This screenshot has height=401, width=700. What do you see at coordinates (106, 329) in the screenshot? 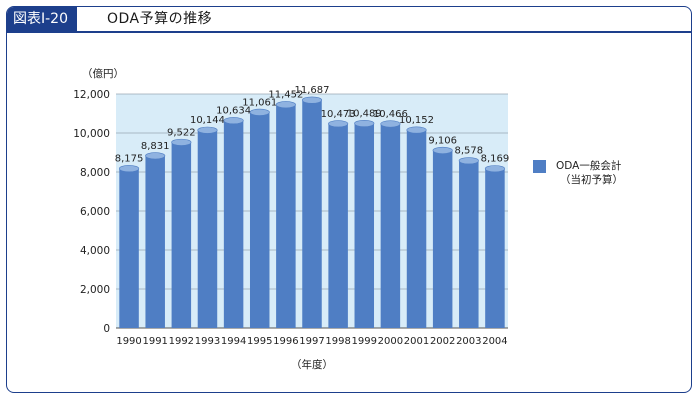
I see `y-tick-label: 0` at bounding box center [106, 329].